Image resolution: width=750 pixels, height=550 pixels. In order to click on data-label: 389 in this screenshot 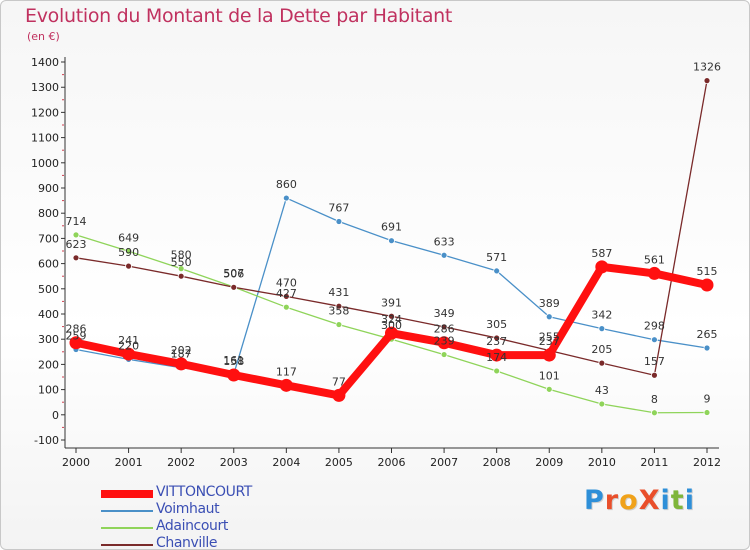, I will do `click(549, 303)`.